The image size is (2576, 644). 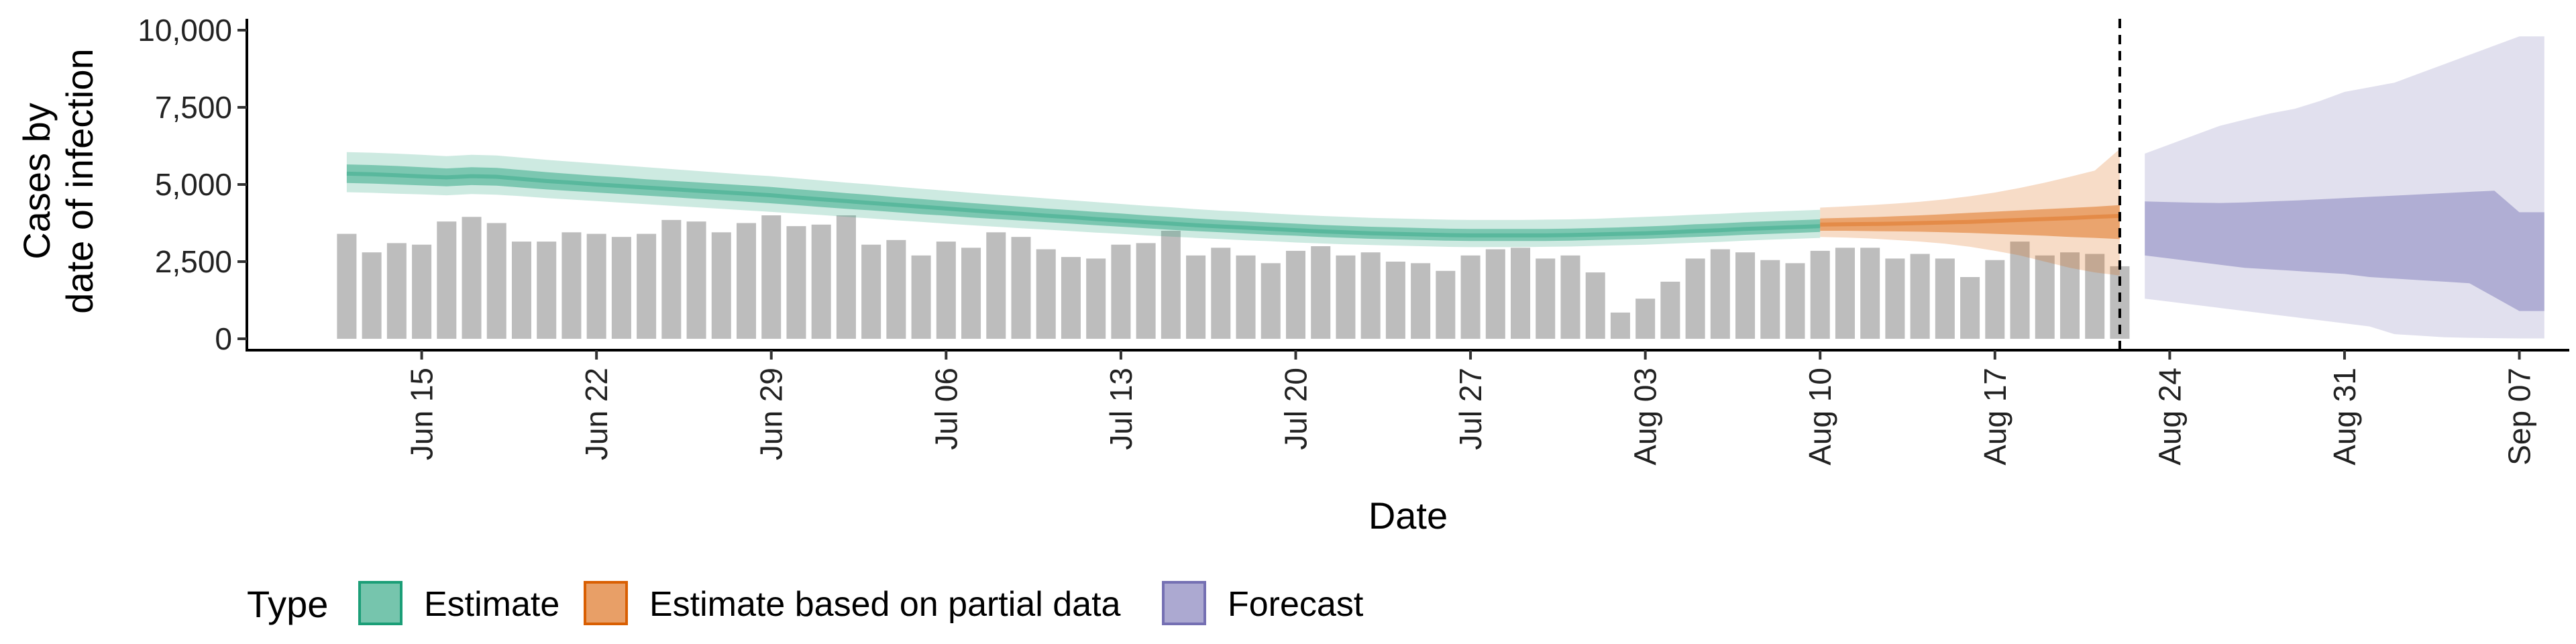 I want to click on legend-item: Forecast, so click(x=1263, y=603).